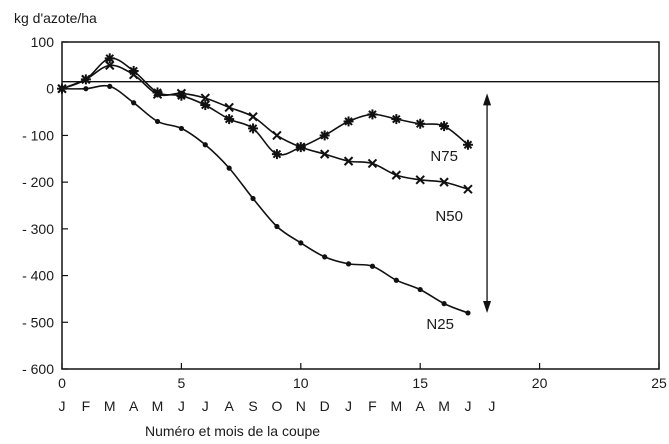 The width and height of the screenshot is (669, 444). I want to click on y-tick-label: 0, so click(50, 89).